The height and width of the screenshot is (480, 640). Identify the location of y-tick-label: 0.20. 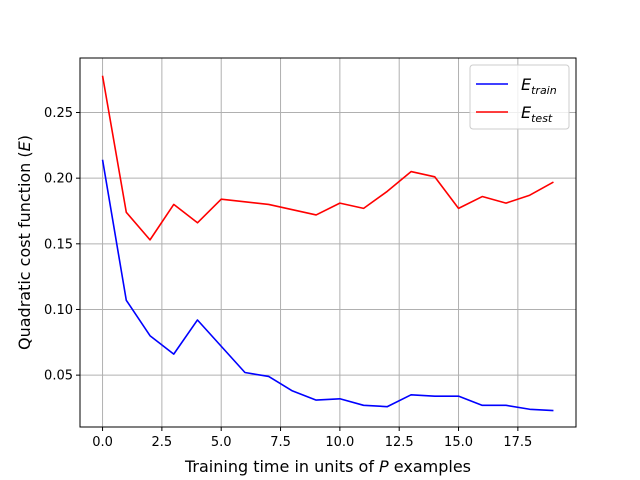
(58, 179).